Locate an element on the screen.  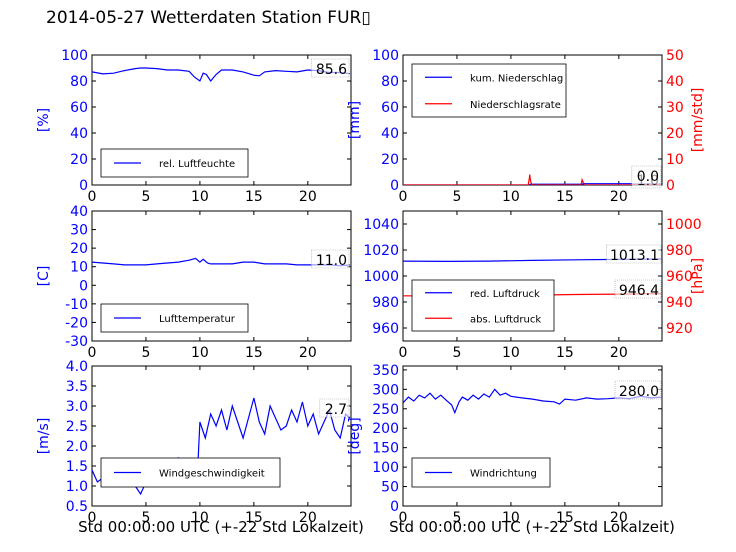
pressure-ytick-right-label: 980 is located at coordinates (679, 251).